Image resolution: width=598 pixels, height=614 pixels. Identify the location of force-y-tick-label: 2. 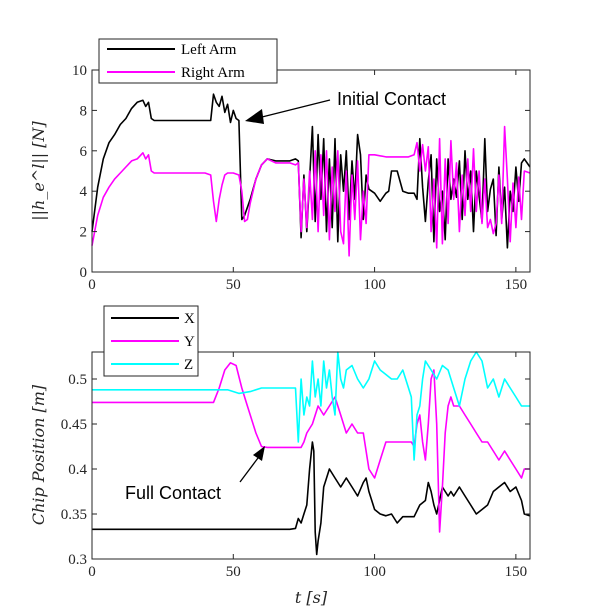
(84, 233).